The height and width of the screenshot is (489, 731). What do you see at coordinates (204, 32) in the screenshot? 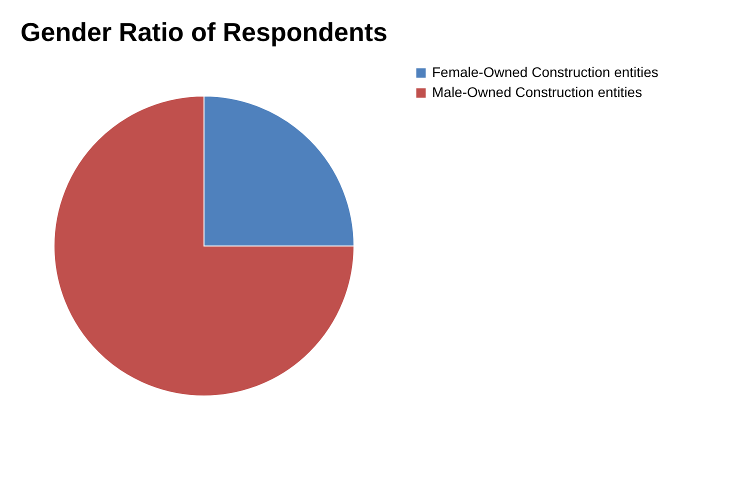
I see `chart-title: Gender Ratio of Respondents` at bounding box center [204, 32].